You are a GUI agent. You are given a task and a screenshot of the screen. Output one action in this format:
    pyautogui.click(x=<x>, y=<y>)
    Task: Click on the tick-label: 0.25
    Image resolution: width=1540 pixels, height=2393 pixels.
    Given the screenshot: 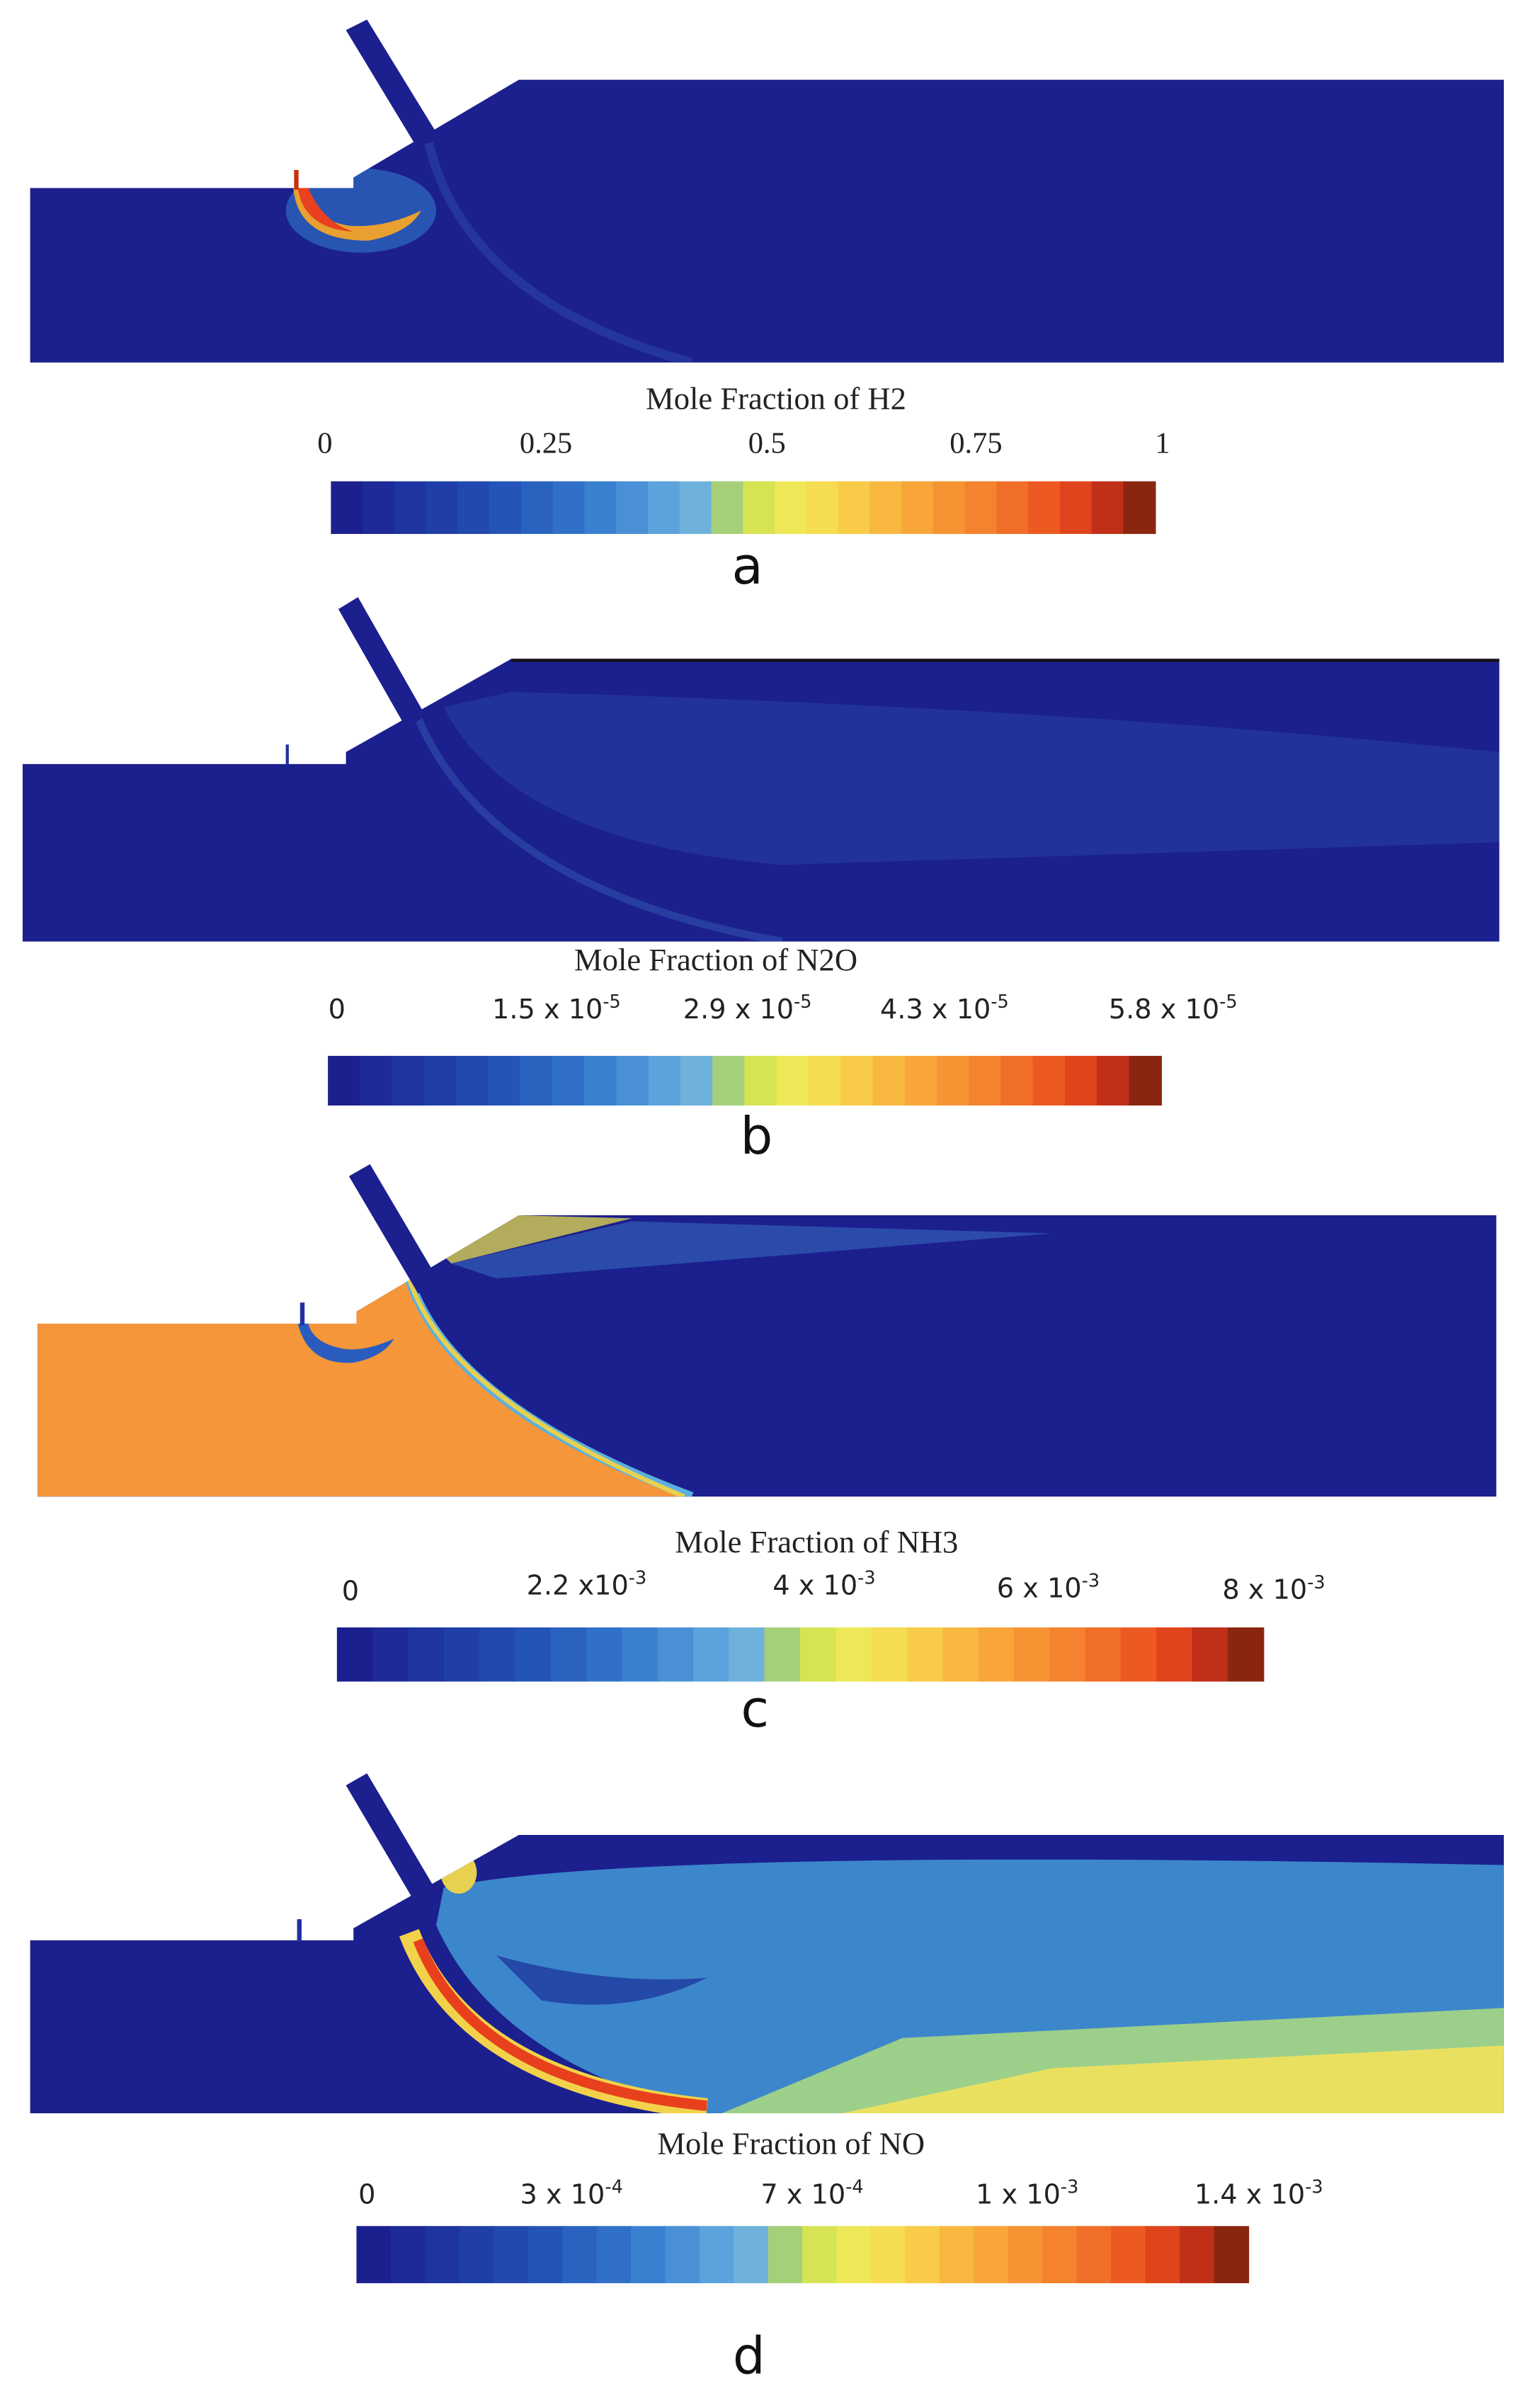 What is the action you would take?
    pyautogui.click(x=546, y=443)
    